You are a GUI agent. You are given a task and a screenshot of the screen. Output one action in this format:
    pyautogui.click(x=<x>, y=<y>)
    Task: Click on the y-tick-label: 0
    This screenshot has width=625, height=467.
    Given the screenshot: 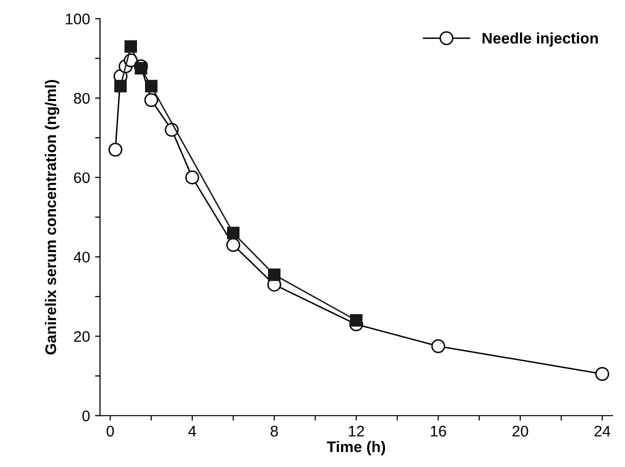 What is the action you would take?
    pyautogui.click(x=86, y=416)
    